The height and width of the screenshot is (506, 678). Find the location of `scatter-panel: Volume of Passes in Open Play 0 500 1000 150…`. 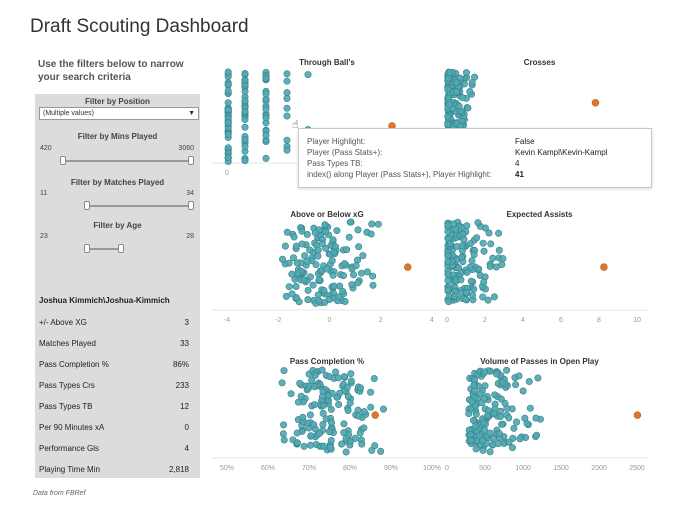

scatter-panel: Volume of Passes in Open Play 0 500 1000 150… is located at coordinates (539, 414).